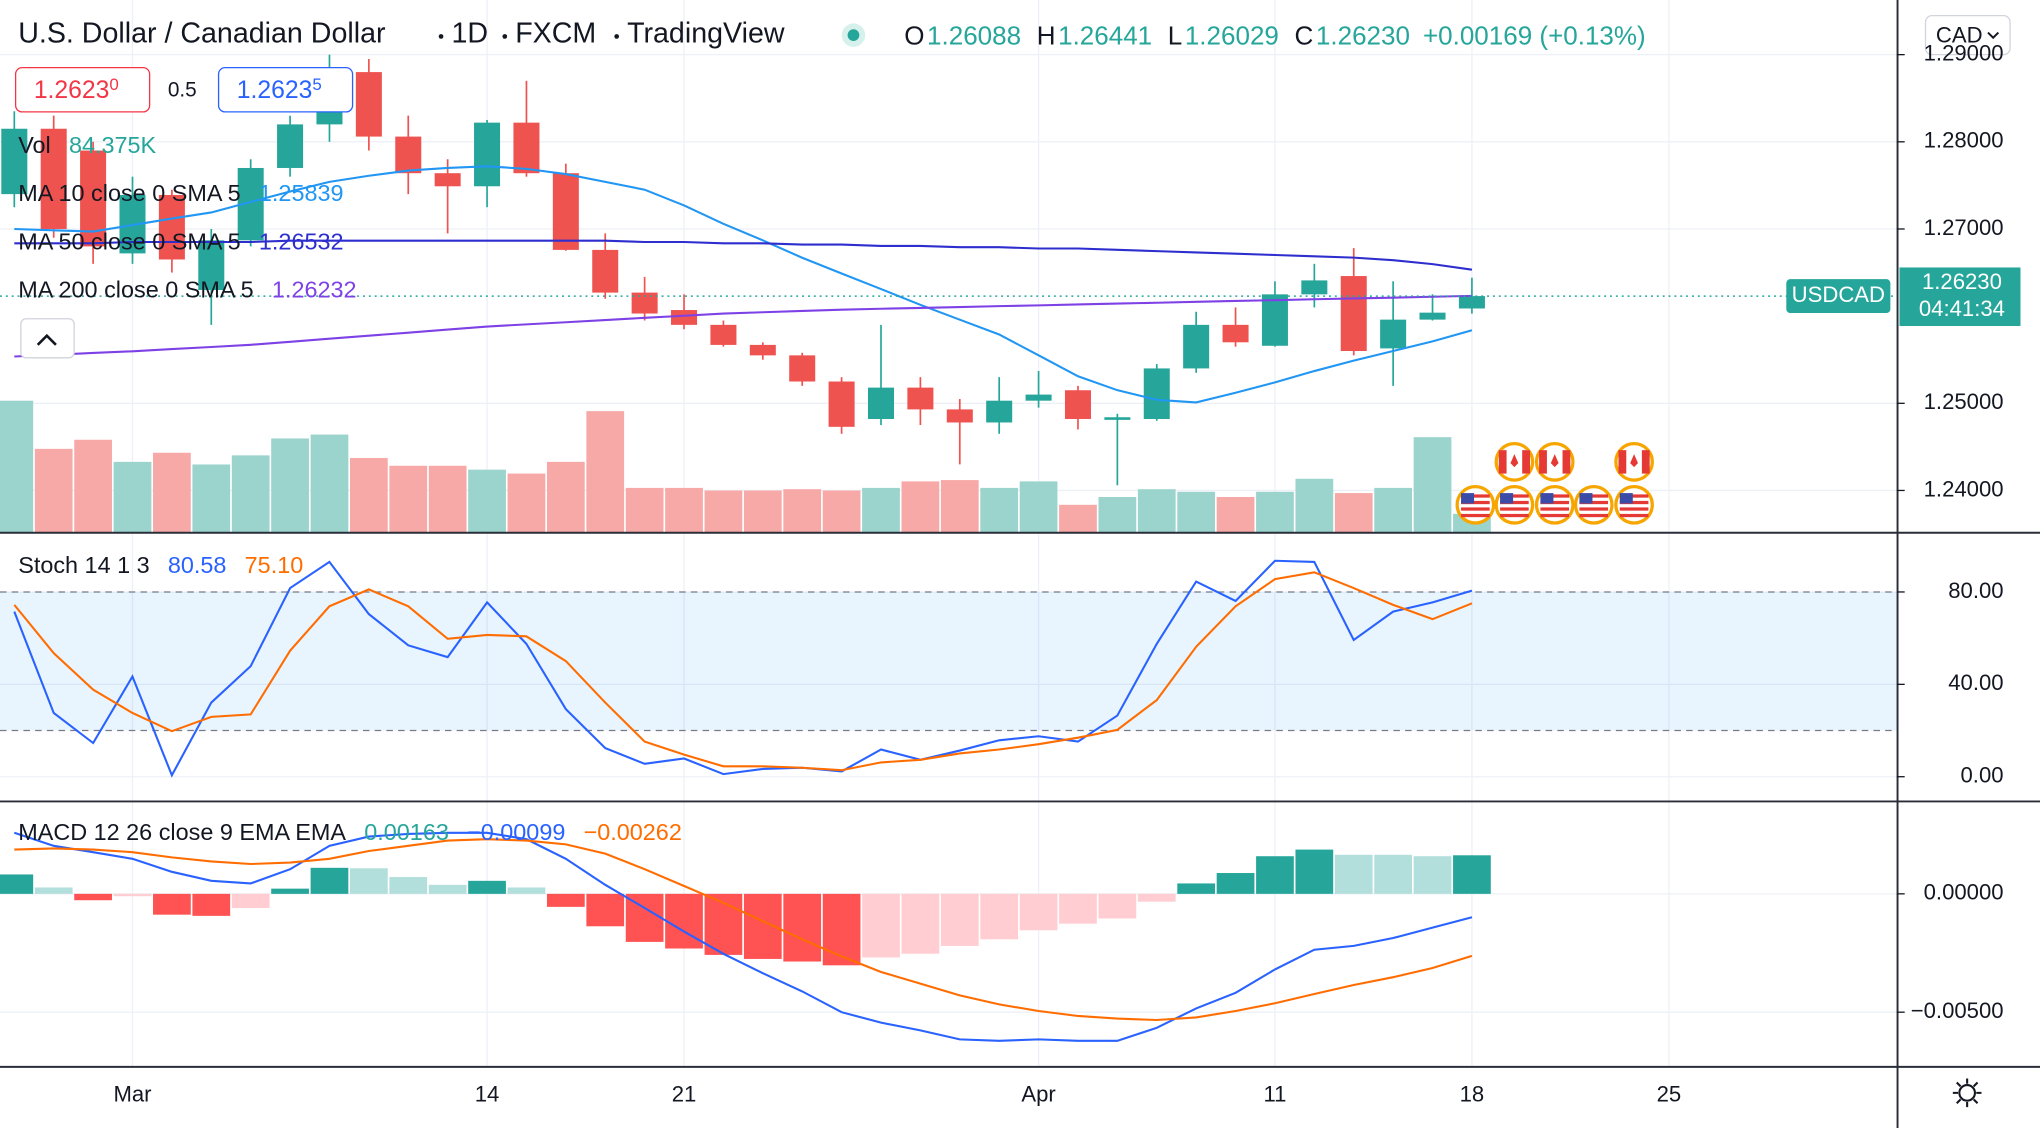  I want to click on ohlc-value: 1.26230, so click(1363, 36).